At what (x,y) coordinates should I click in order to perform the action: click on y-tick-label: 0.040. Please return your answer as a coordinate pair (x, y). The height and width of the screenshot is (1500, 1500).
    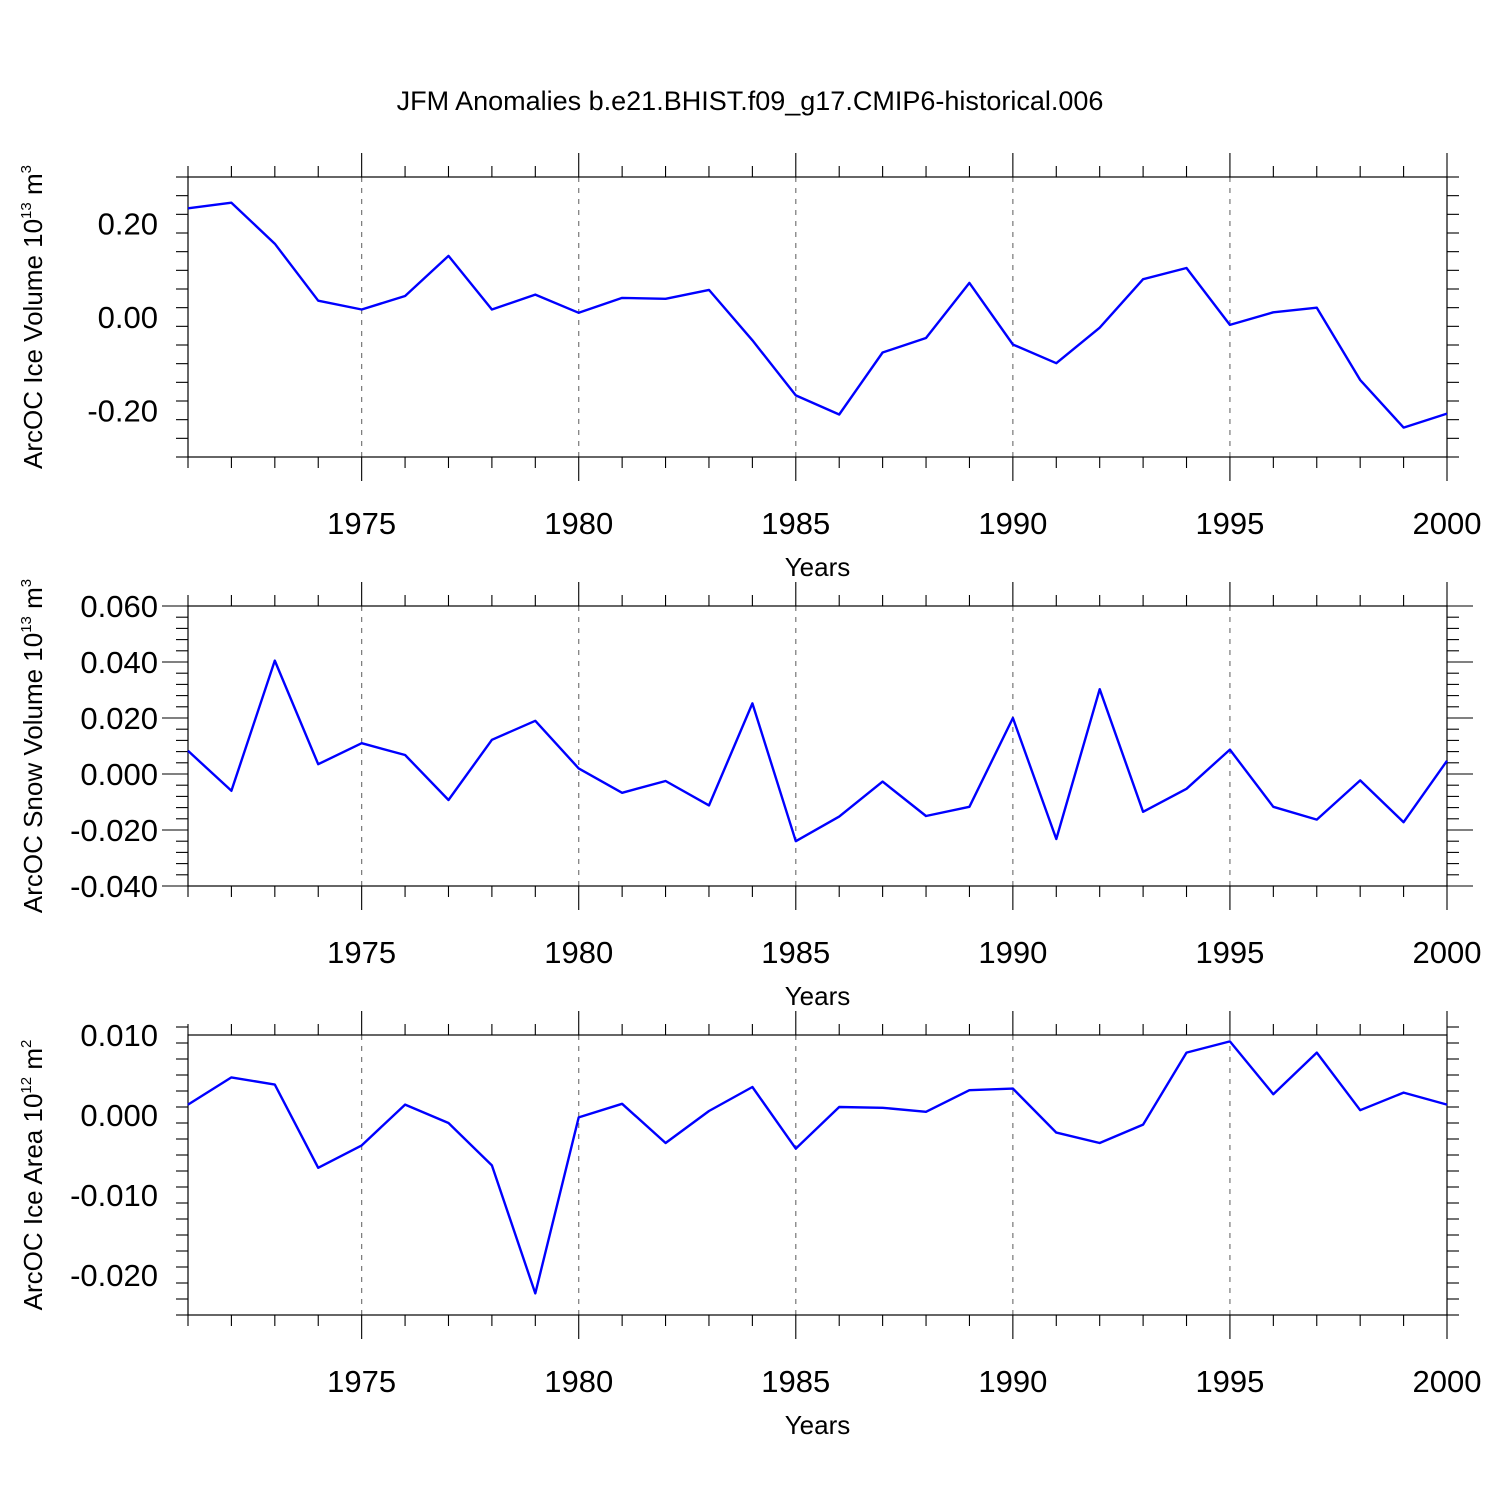
    Looking at the image, I should click on (119, 662).